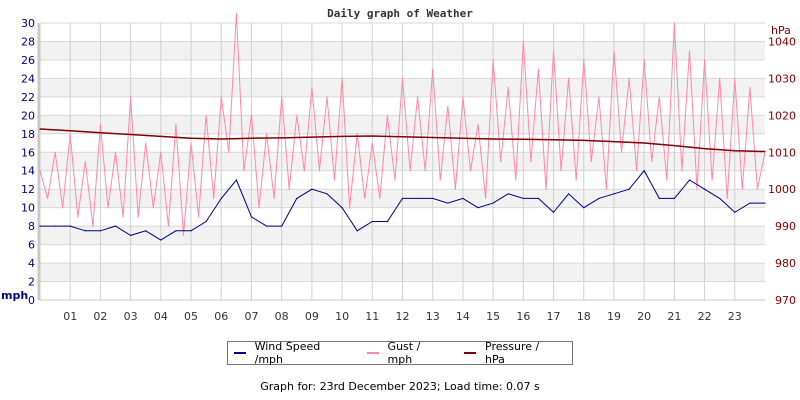  I want to click on x-axis-tick-label: 12, so click(403, 316).